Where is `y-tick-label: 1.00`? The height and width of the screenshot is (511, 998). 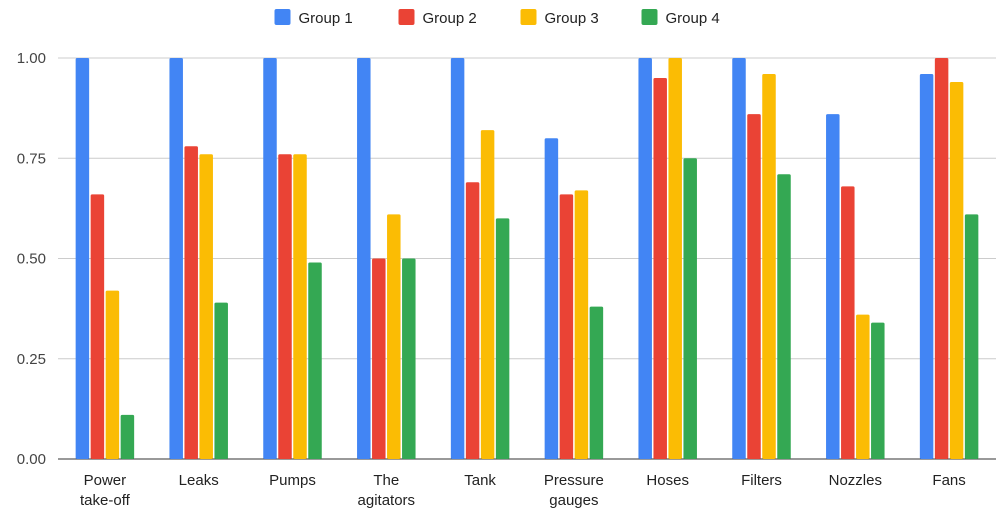 y-tick-label: 1.00 is located at coordinates (31, 58).